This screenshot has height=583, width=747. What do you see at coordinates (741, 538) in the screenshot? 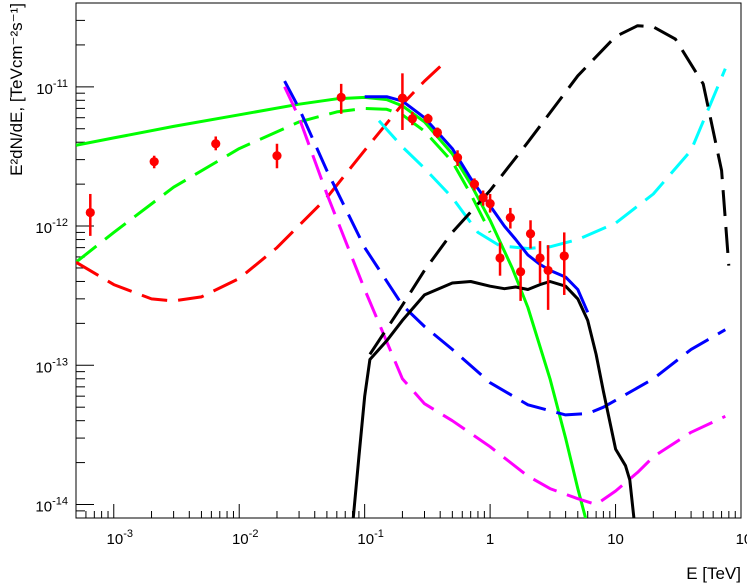
I see `x-tick-label: 102` at bounding box center [741, 538].